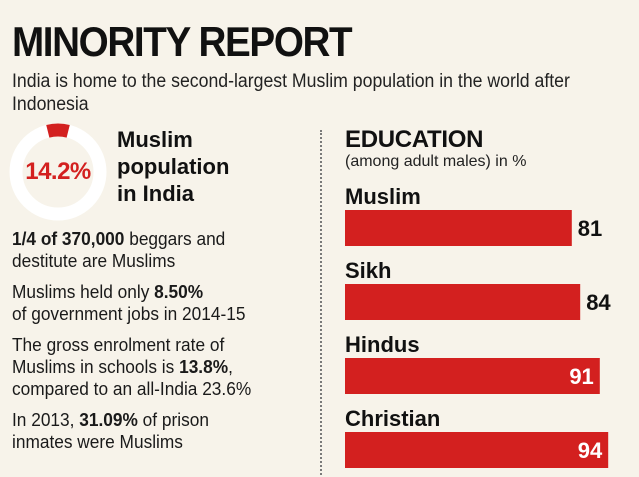  Describe the element at coordinates (118, 345) in the screenshot. I see `fact-enrolment-pre: The gross enrolment rate of` at that location.